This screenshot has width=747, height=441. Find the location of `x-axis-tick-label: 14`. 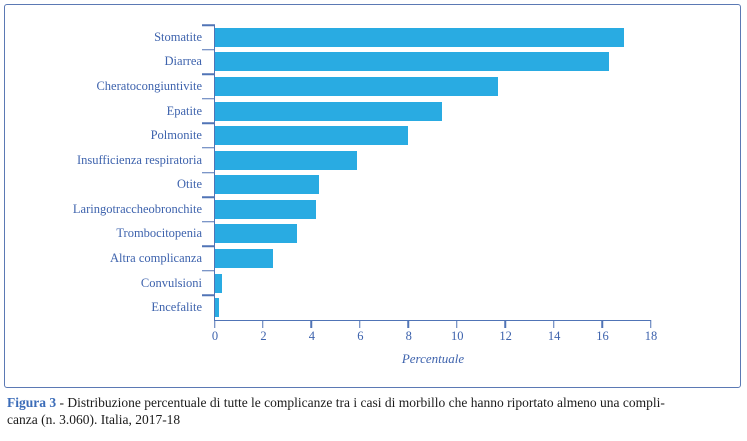

x-axis-tick-label: 14 is located at coordinates (554, 336).